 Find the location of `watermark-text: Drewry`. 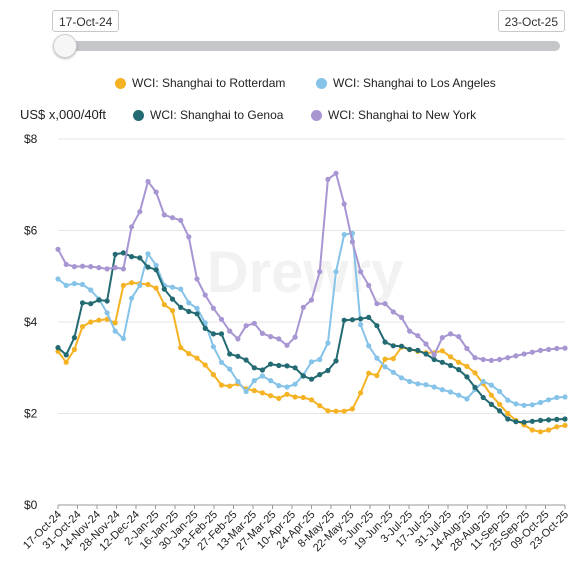

watermark-text: Drewry is located at coordinates (305, 272).